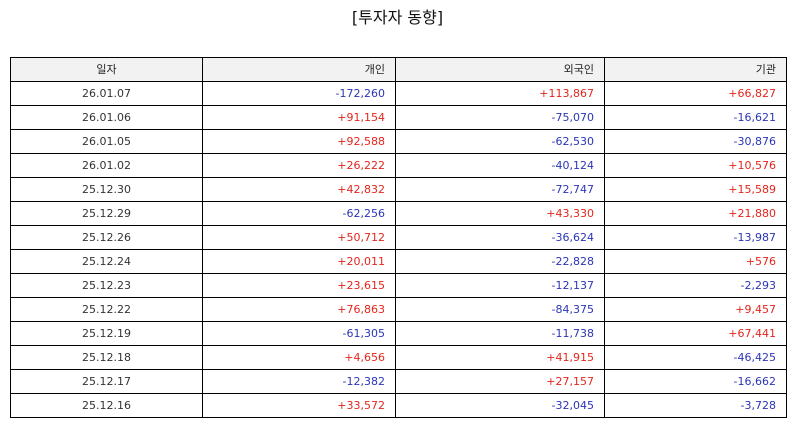 This screenshot has width=795, height=425. I want to click on cell-individual: +26,222, so click(299, 165).